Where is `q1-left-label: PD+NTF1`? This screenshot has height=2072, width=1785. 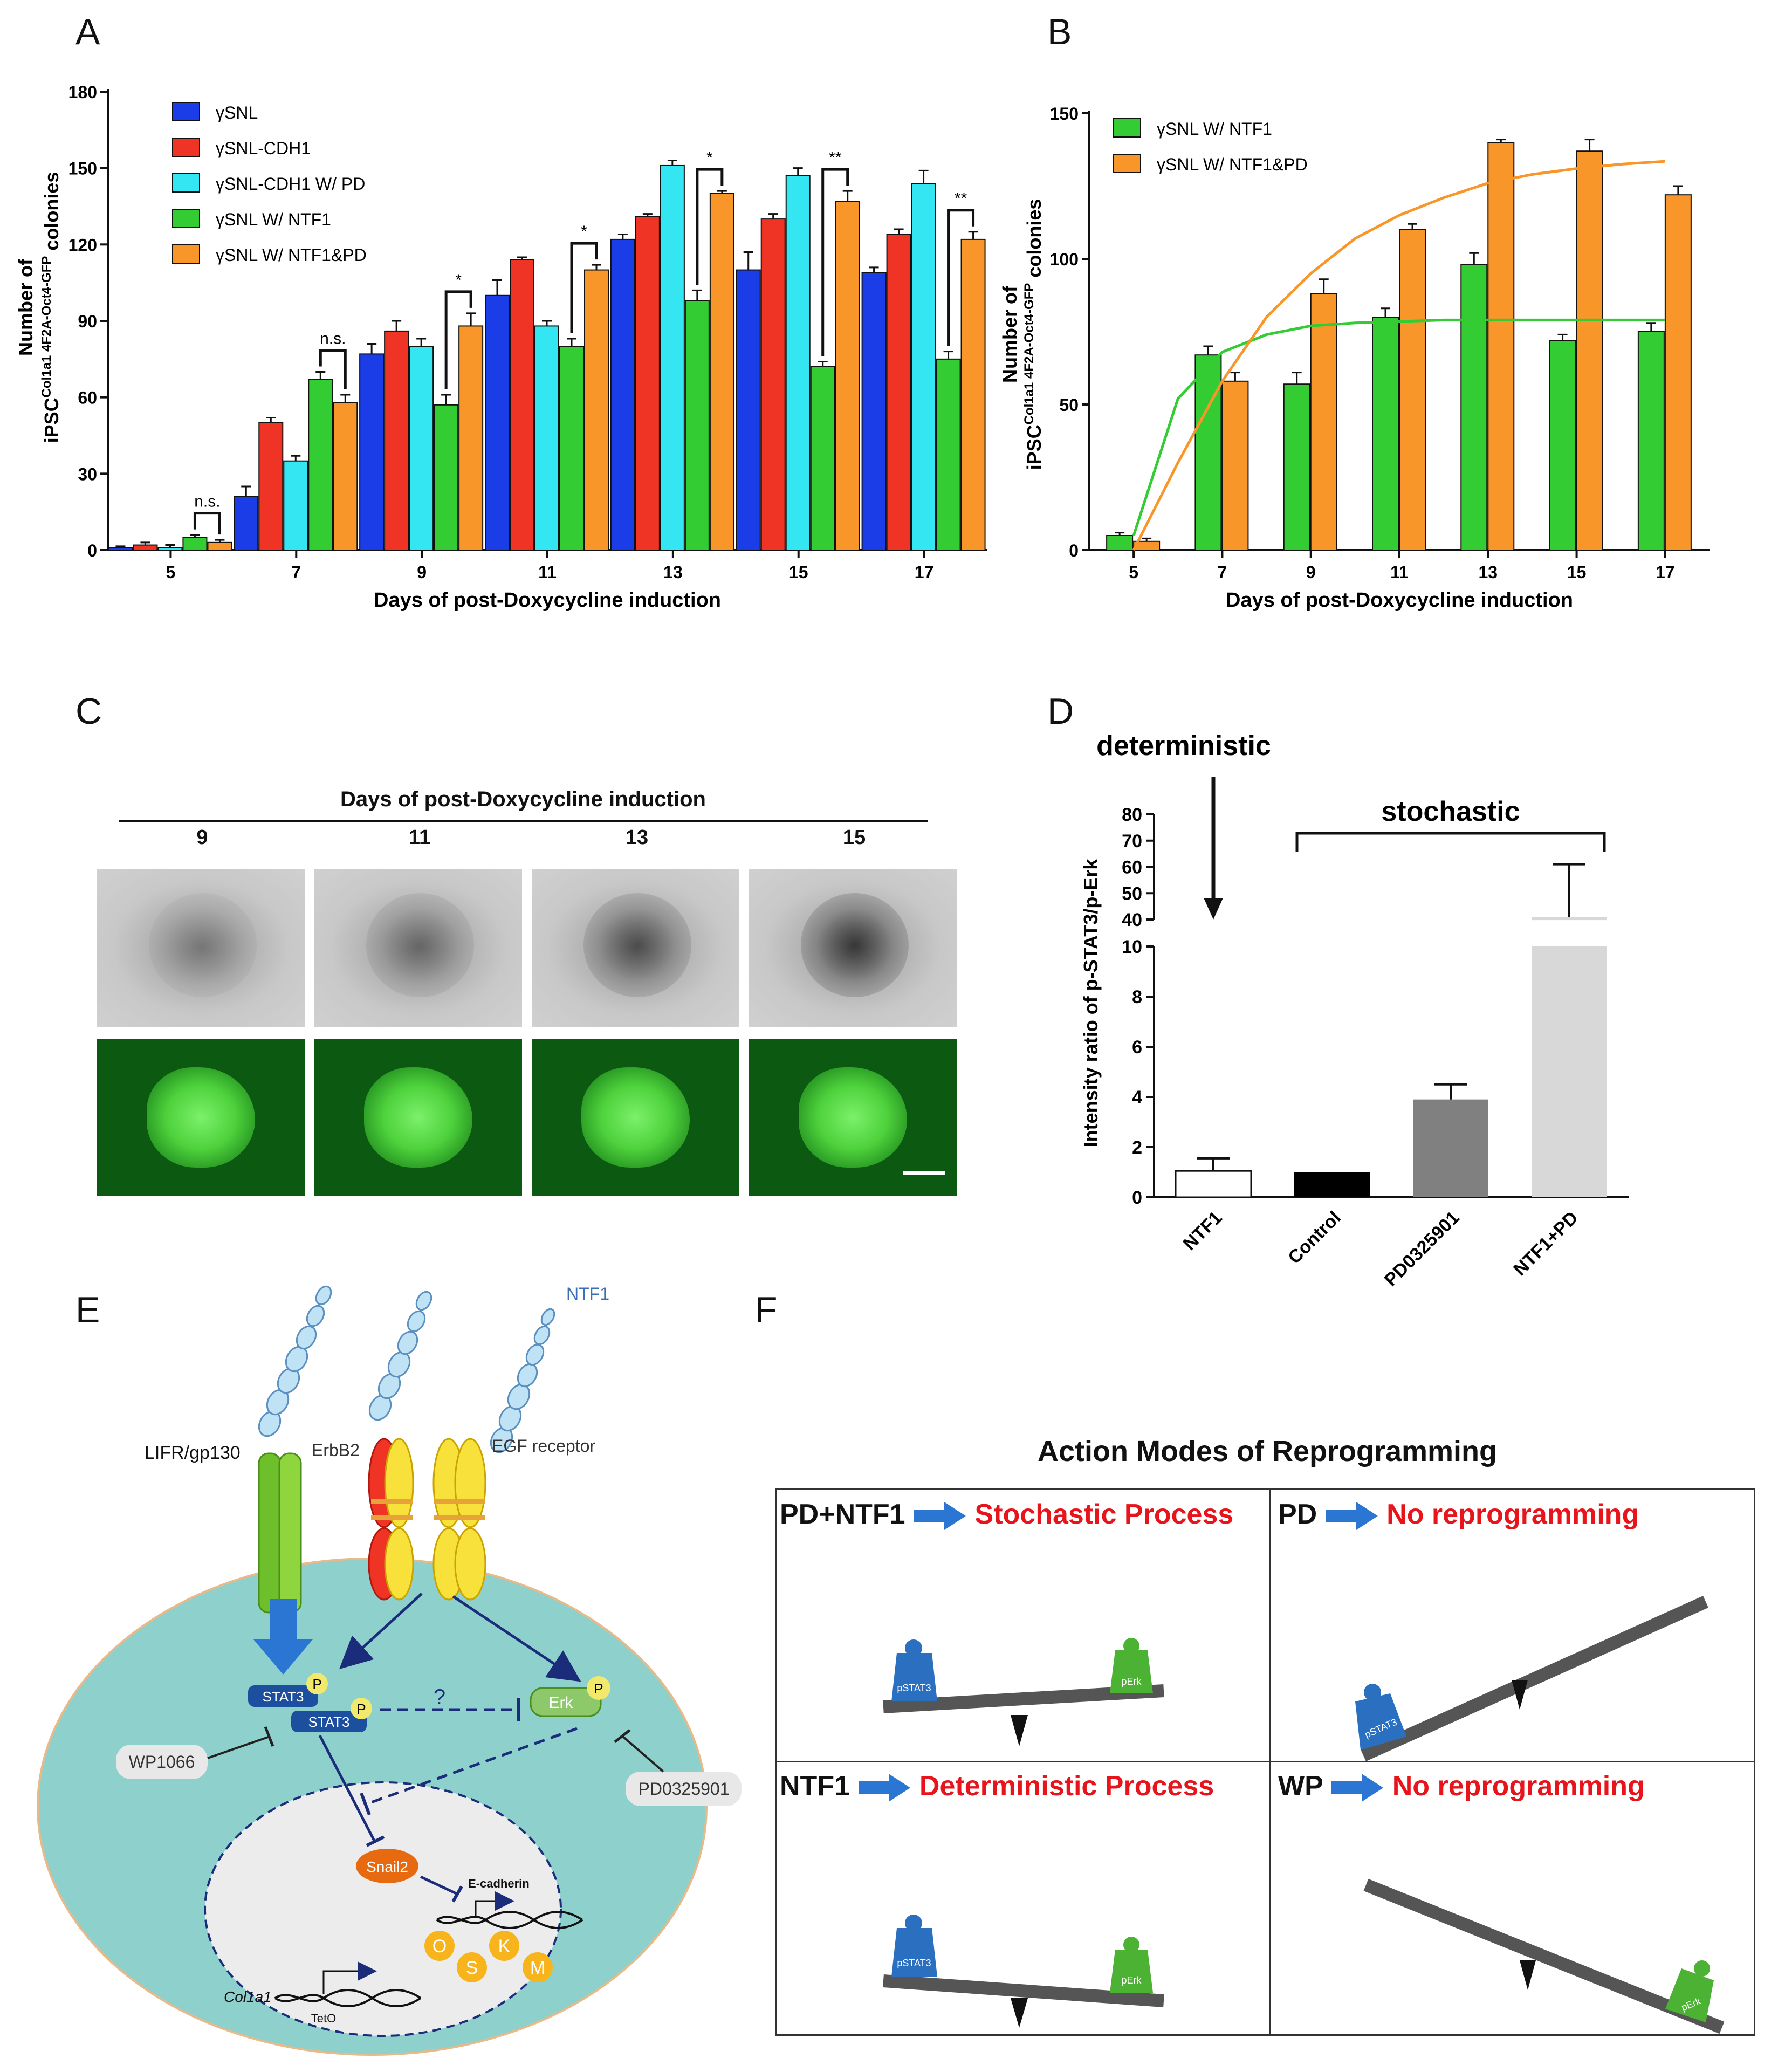 q1-left-label: PD+NTF1 is located at coordinates (842, 1514).